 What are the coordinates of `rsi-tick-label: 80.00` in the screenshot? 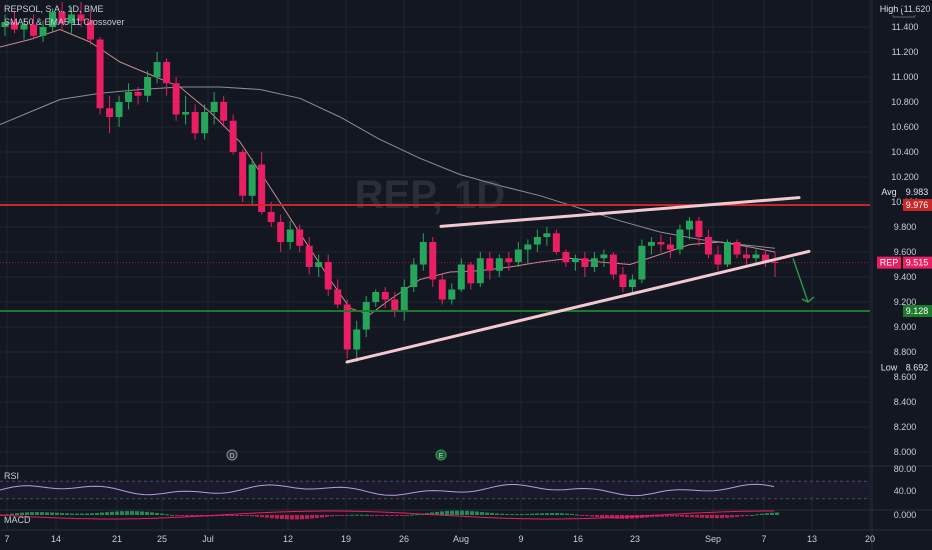 It's located at (905, 469).